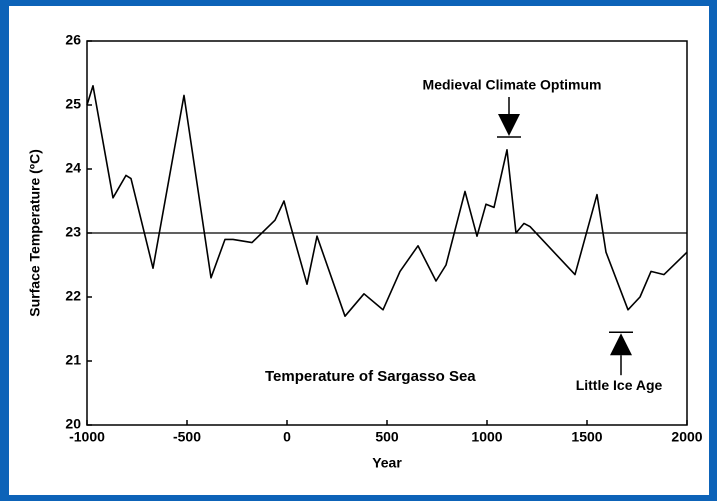  Describe the element at coordinates (686, 437) in the screenshot. I see `x-tick-label: 2000` at that location.